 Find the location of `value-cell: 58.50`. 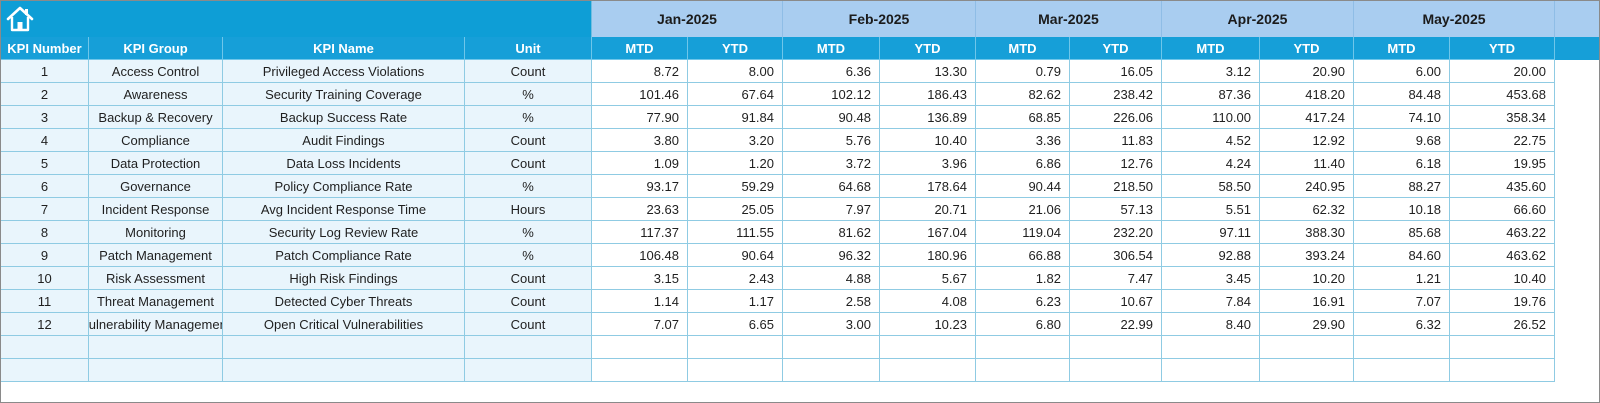

value-cell: 58.50 is located at coordinates (1211, 186).